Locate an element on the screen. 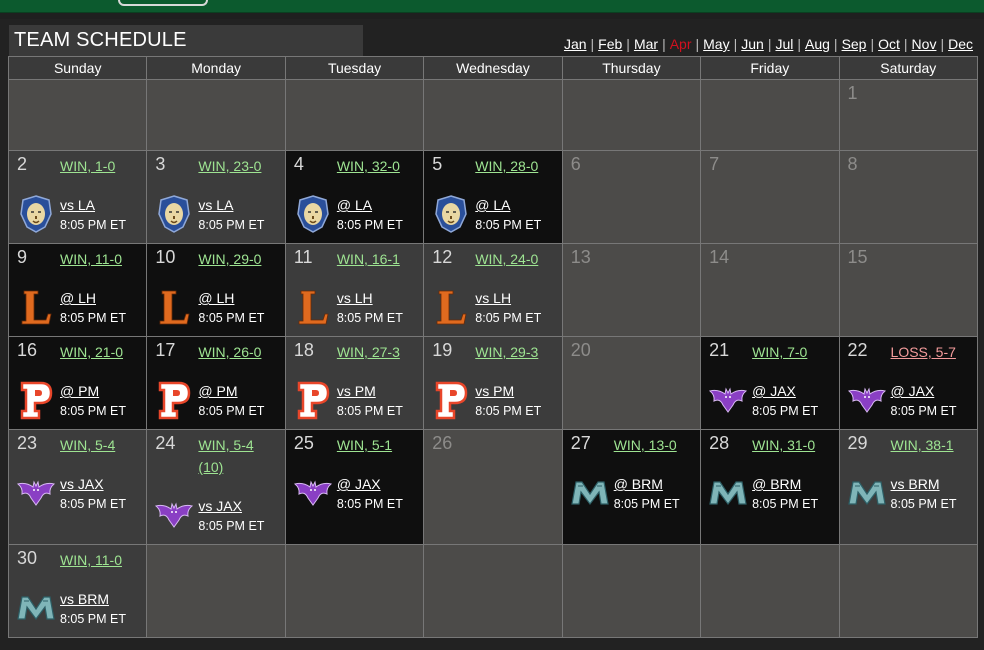  game-result-link: WIN, 16-1 is located at coordinates (368, 259).